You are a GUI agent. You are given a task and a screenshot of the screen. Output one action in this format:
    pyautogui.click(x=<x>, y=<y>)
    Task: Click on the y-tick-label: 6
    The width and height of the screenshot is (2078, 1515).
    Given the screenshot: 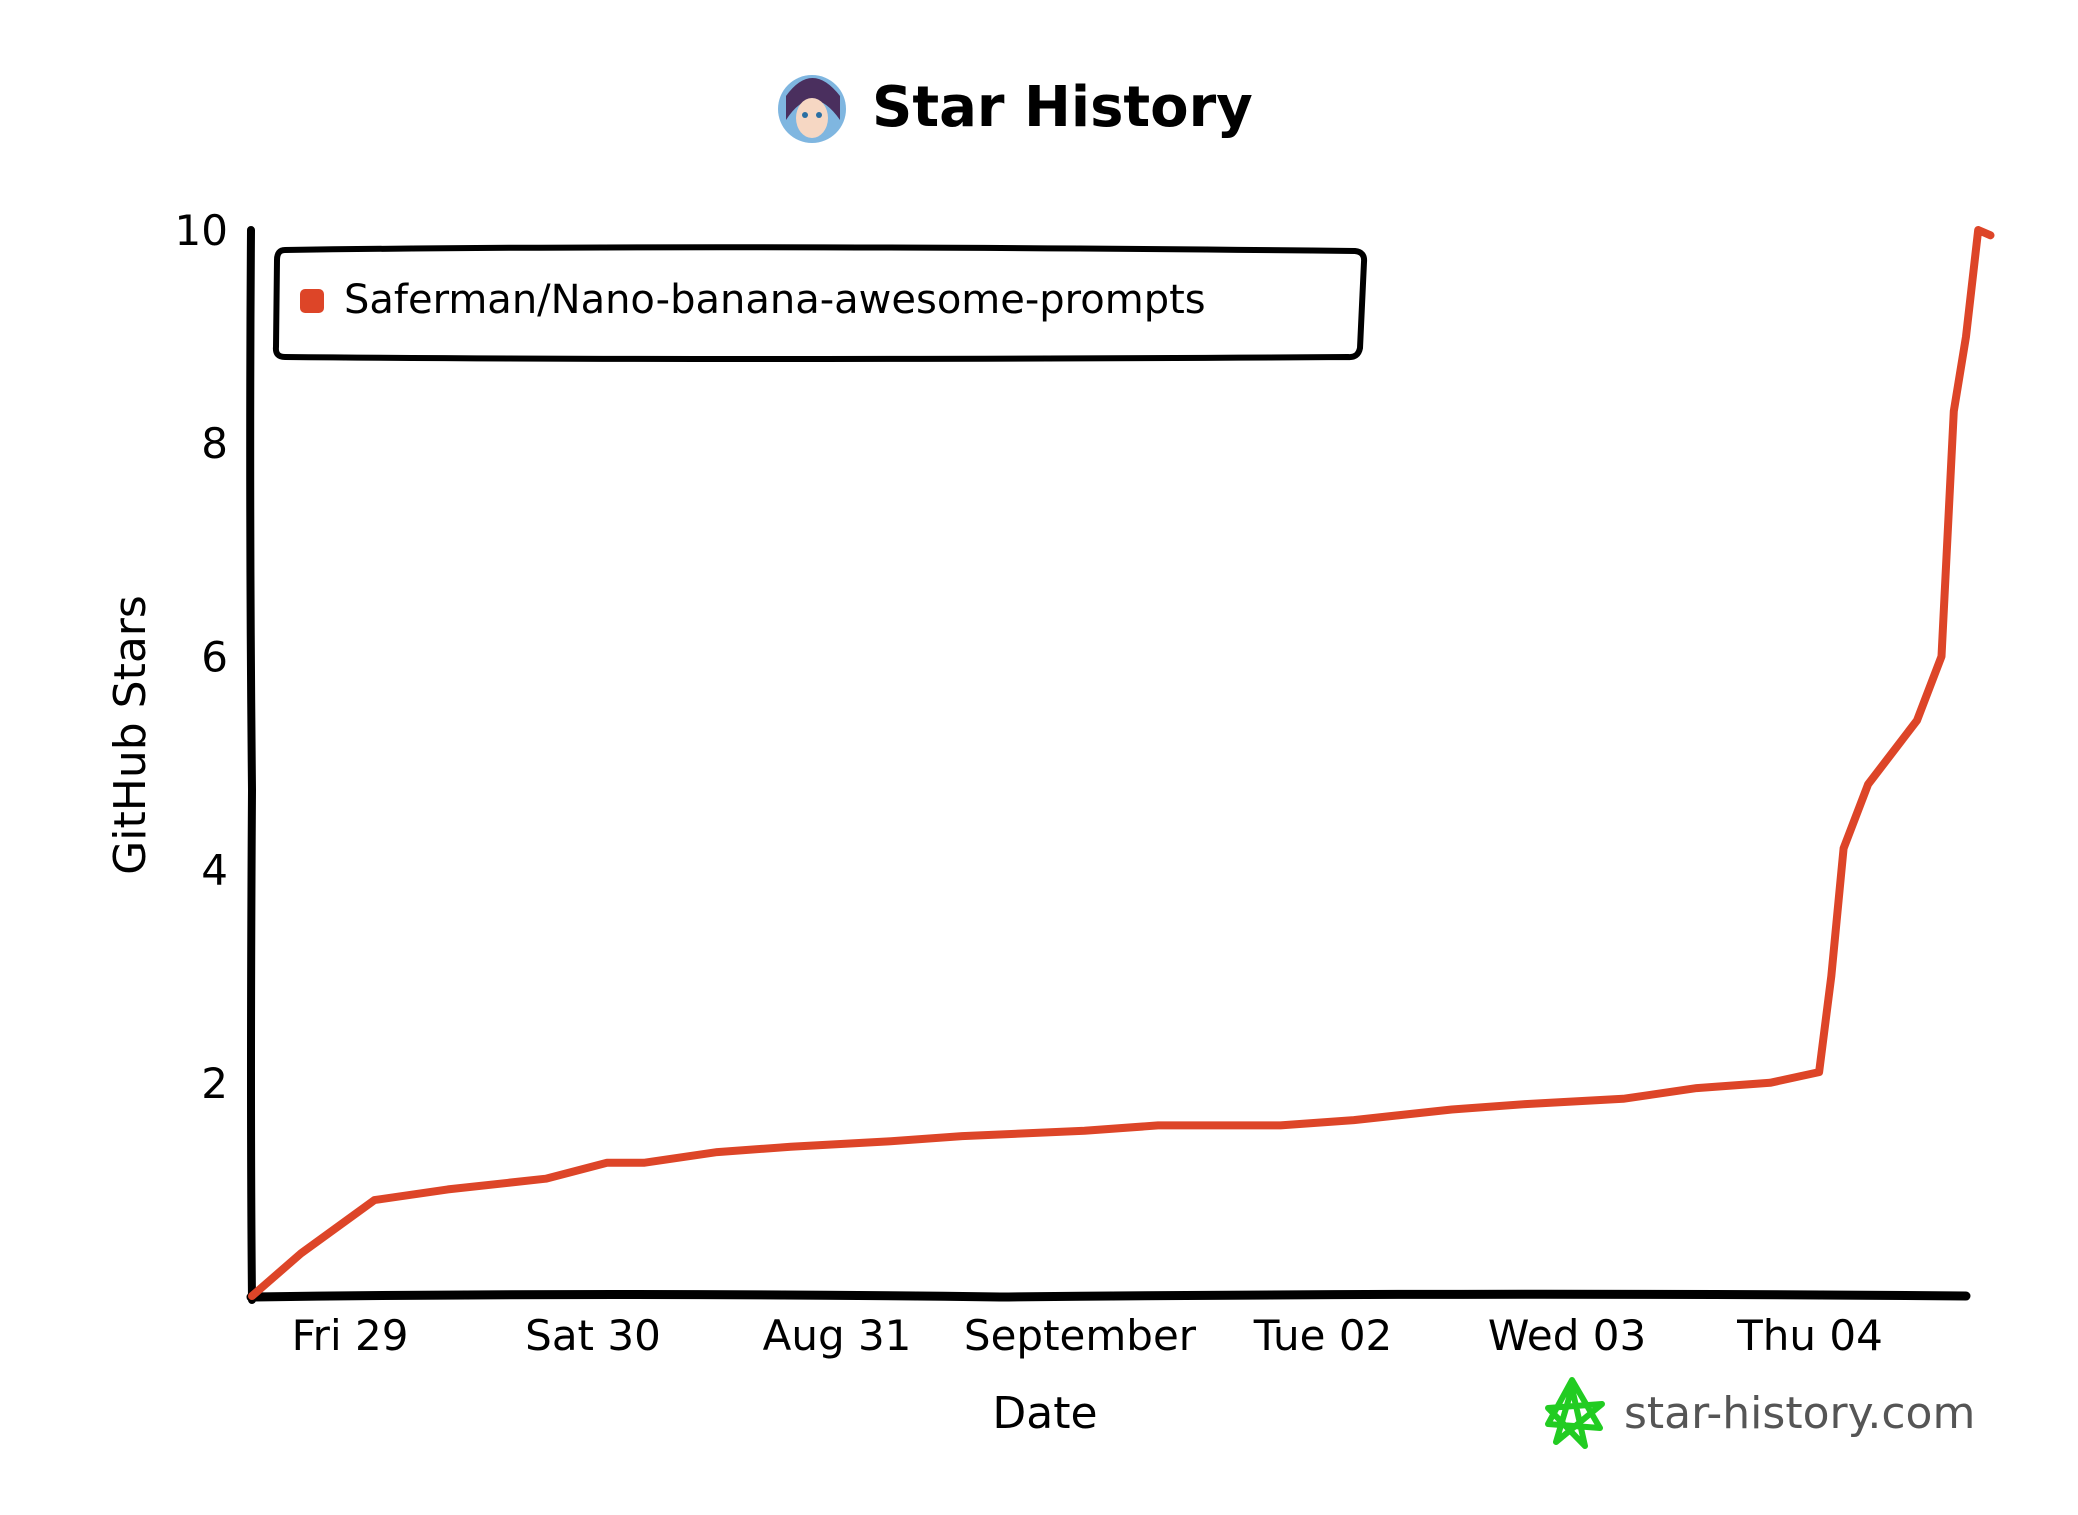 What is the action you would take?
    pyautogui.click(x=214, y=656)
    